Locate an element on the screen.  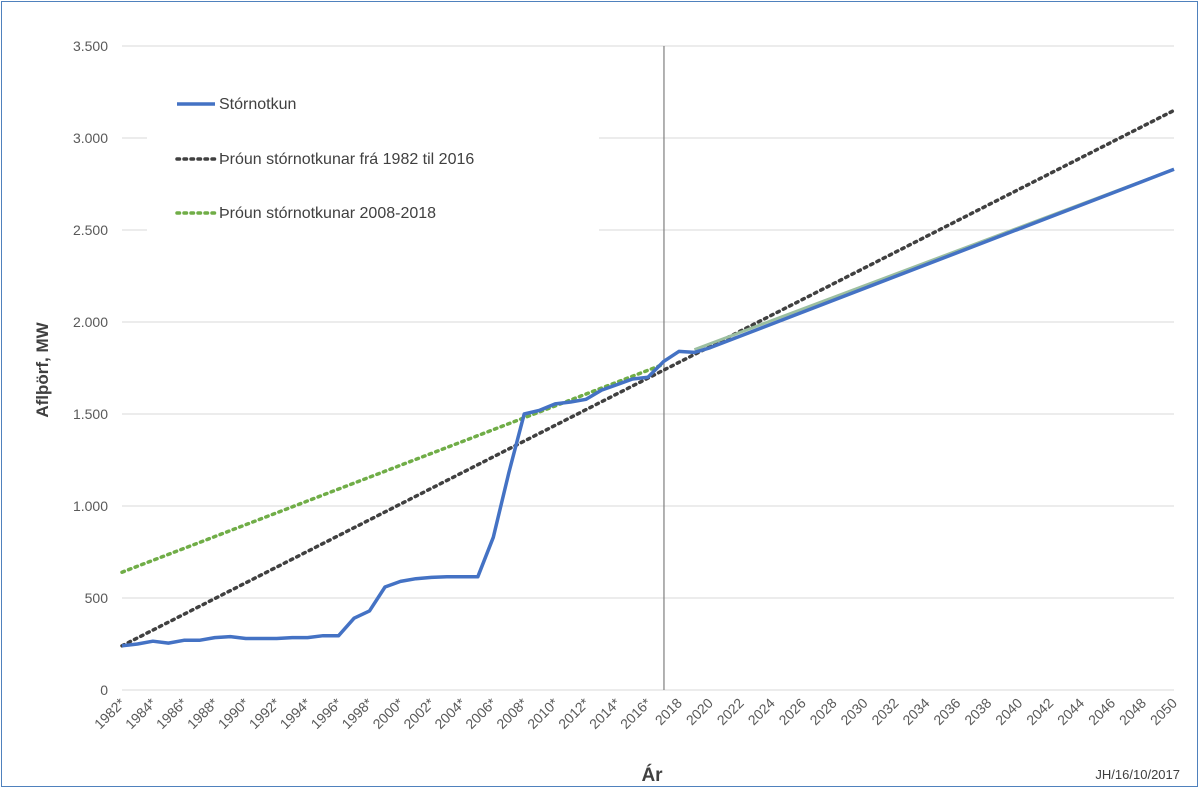
legend-box is located at coordinates (373, 159).